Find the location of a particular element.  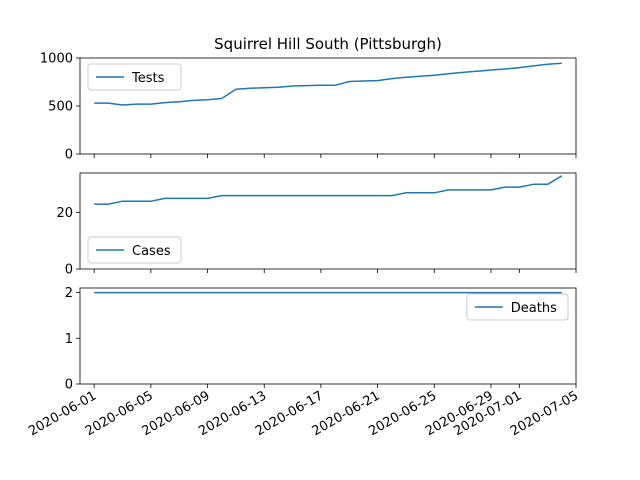

y-tick-label: 1 is located at coordinates (69, 339).